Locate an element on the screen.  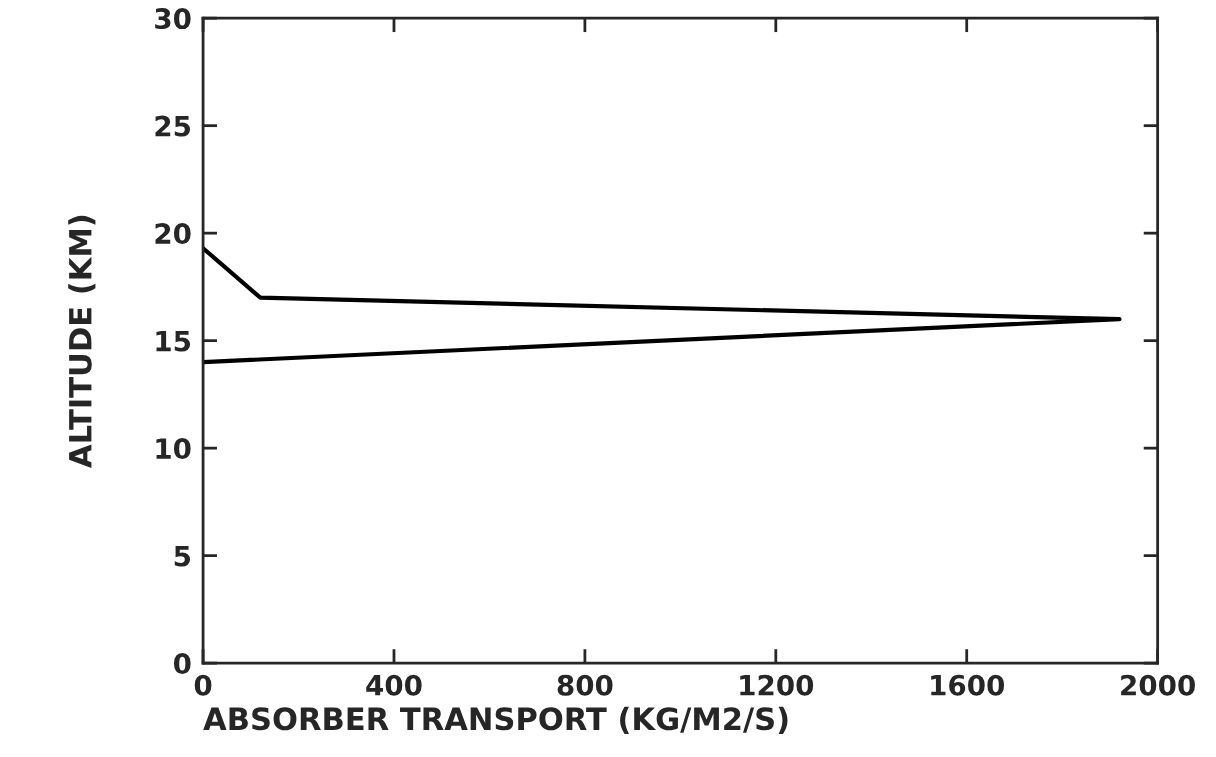
y-tick-label: 5 is located at coordinates (182, 556).